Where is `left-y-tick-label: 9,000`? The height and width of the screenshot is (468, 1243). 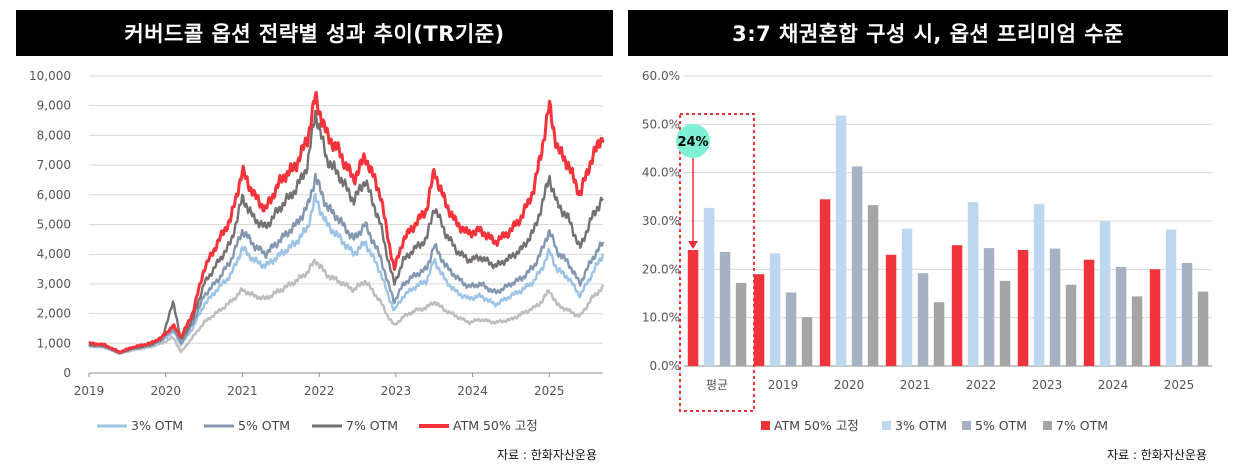
left-y-tick-label: 9,000 is located at coordinates (54, 106).